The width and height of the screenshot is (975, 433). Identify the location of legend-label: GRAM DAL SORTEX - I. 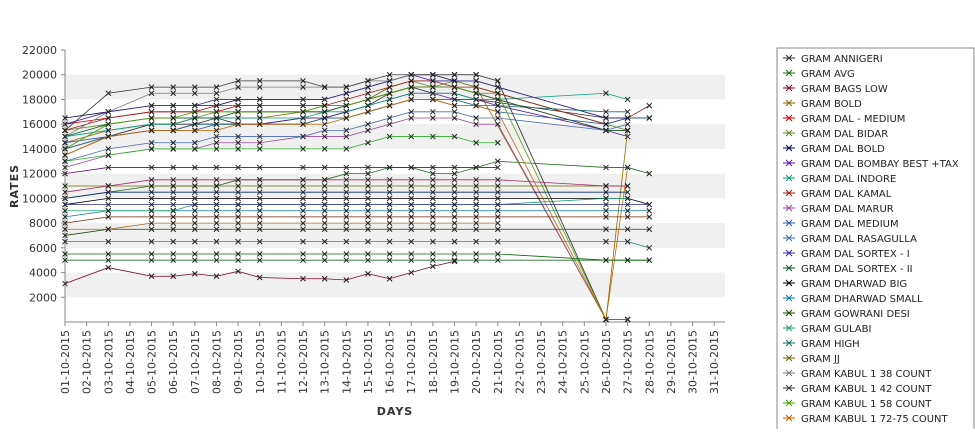
(855, 254).